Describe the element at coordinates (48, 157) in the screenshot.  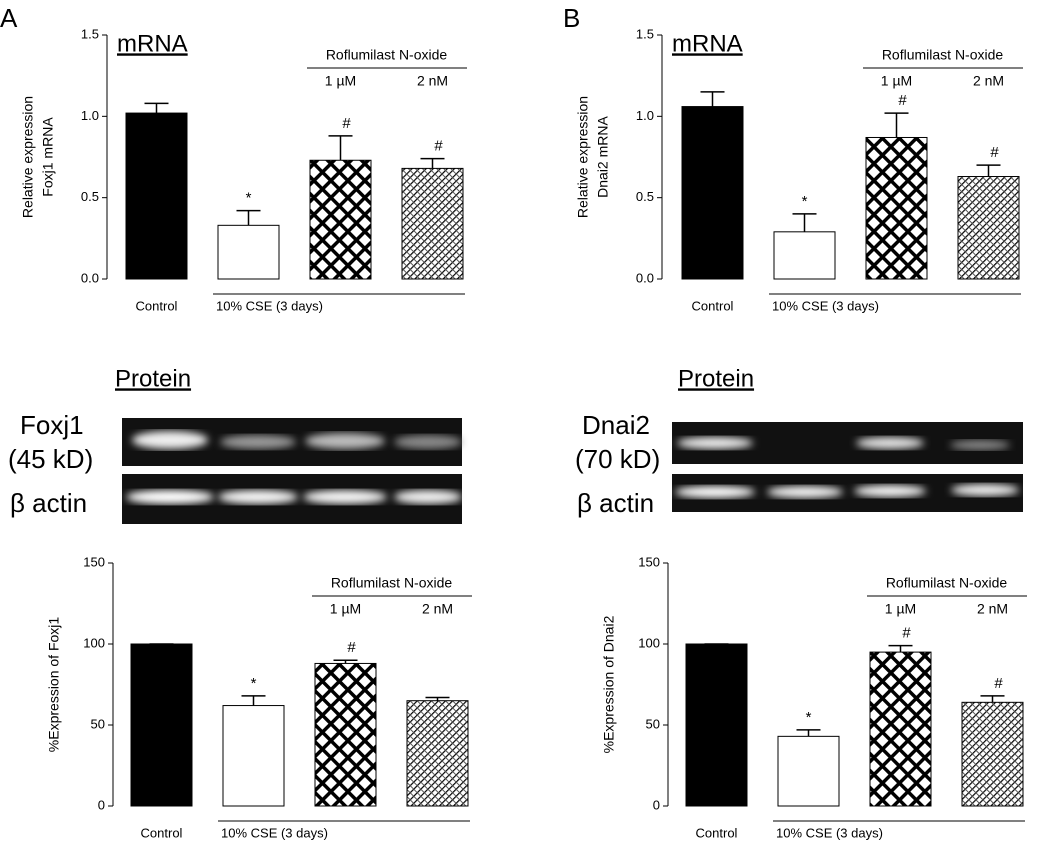
I see `y-axis-label: Foxj1 mRNA` at that location.